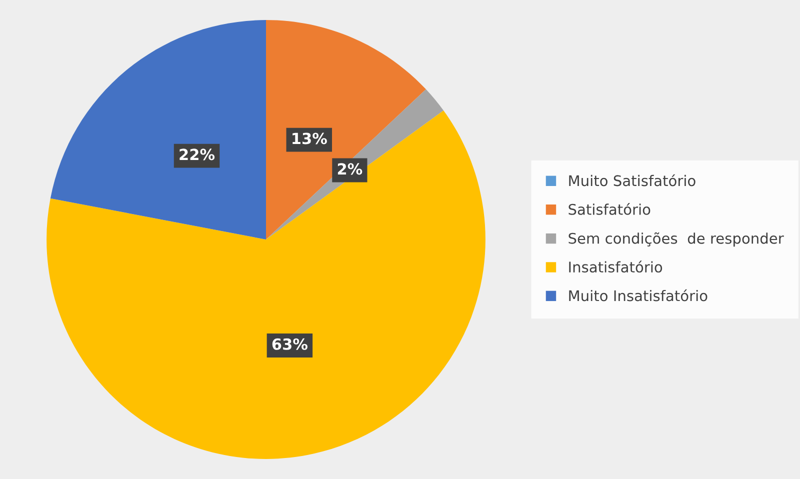 This screenshot has width=800, height=479. Describe the element at coordinates (197, 154) in the screenshot. I see `data-label: 22%` at that location.